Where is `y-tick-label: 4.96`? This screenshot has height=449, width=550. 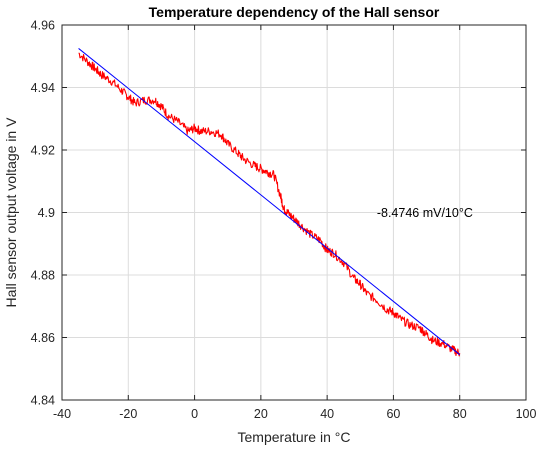
y-tick-label: 4.96 is located at coordinates (43, 26).